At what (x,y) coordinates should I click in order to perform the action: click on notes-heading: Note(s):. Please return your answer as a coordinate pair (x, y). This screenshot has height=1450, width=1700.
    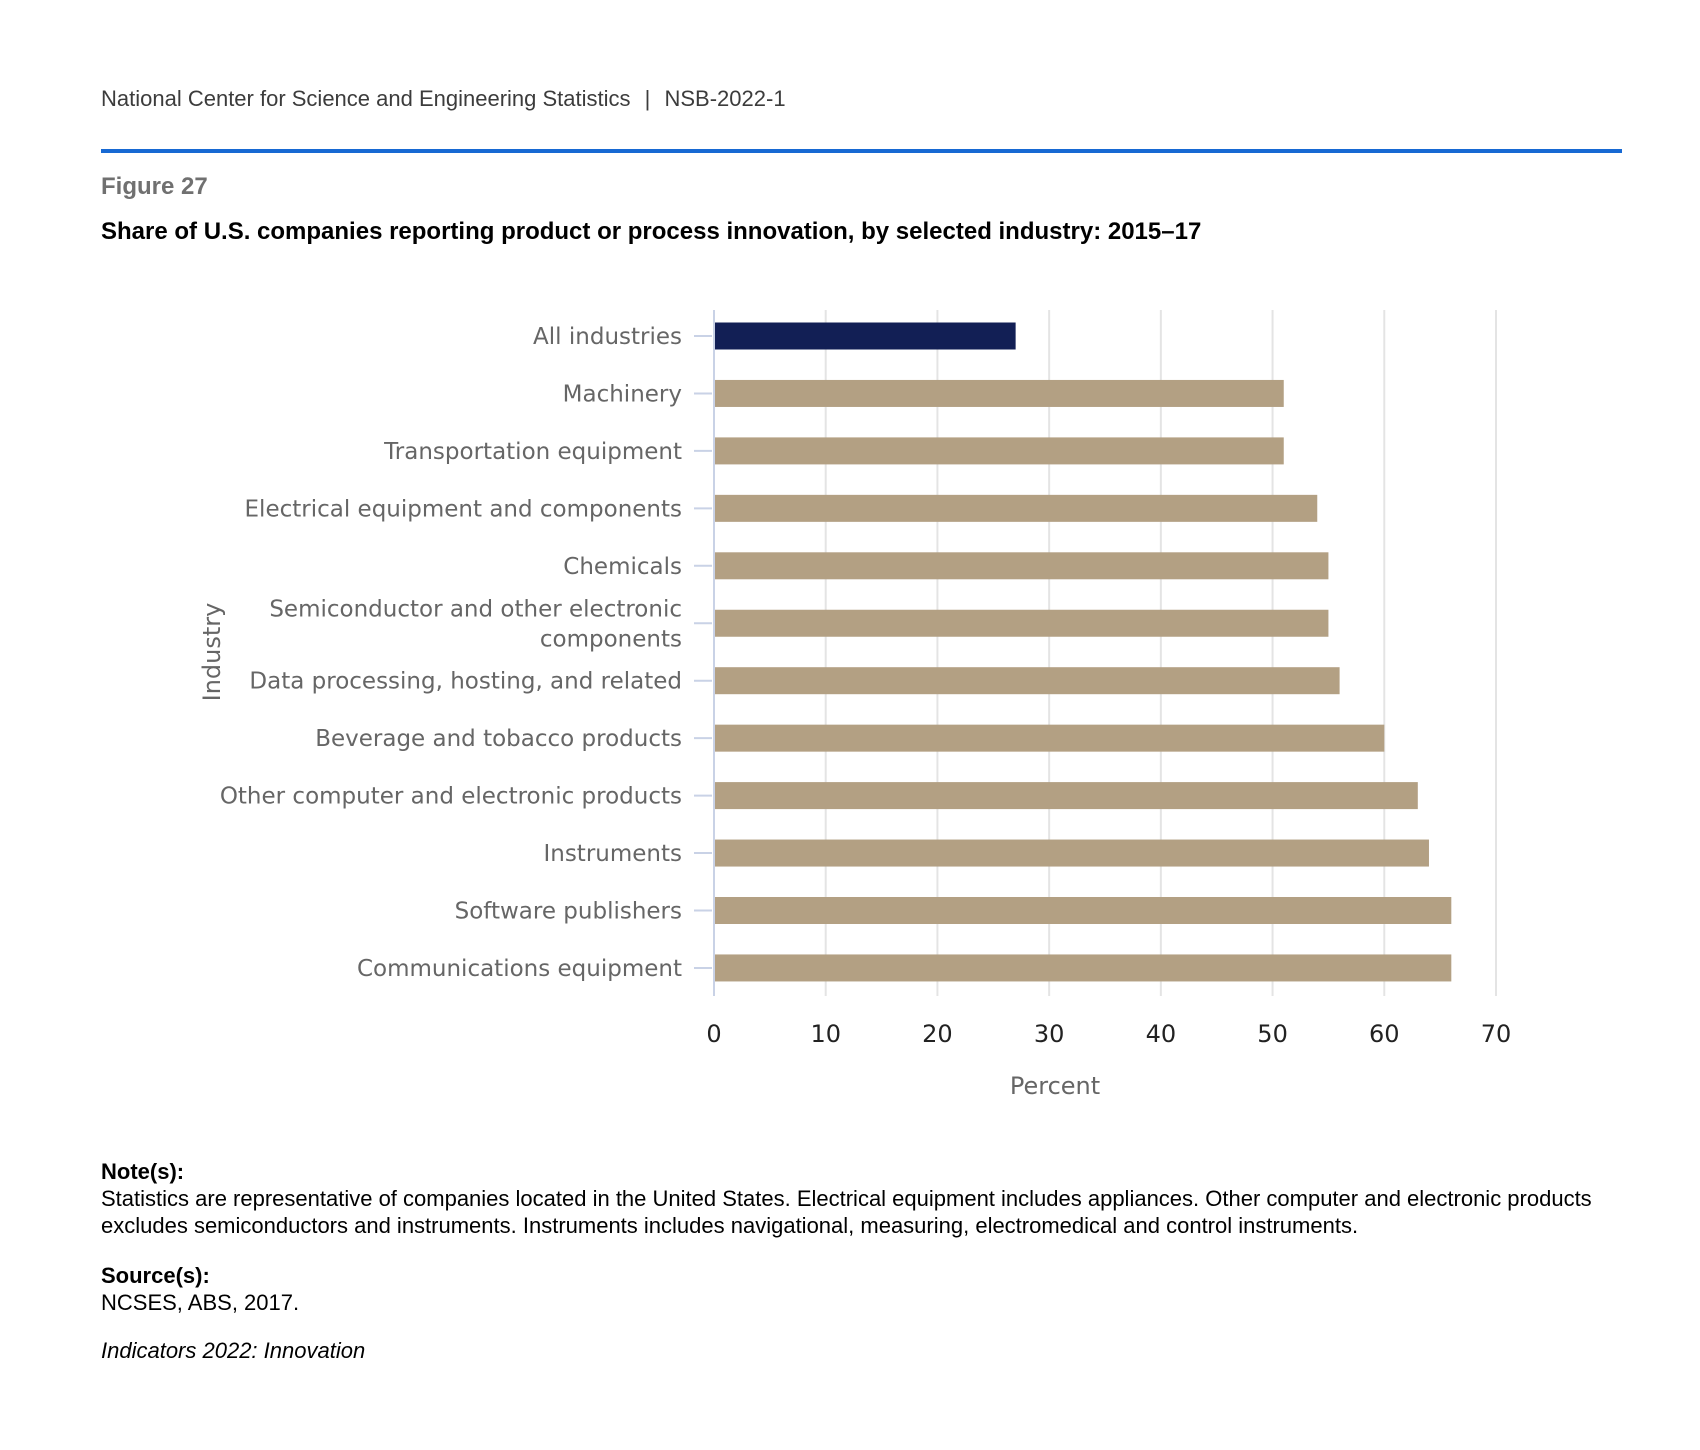
    Looking at the image, I should click on (143, 1171).